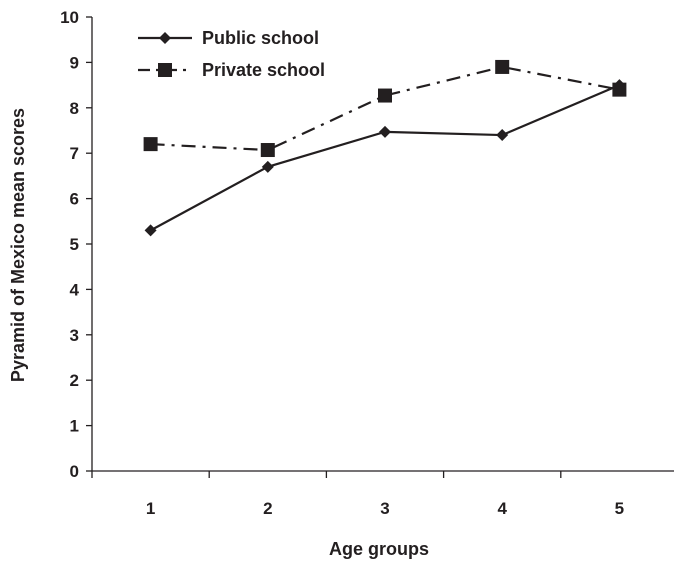 This screenshot has width=674, height=563. What do you see at coordinates (231, 54) in the screenshot?
I see `legend: Public school Private school` at bounding box center [231, 54].